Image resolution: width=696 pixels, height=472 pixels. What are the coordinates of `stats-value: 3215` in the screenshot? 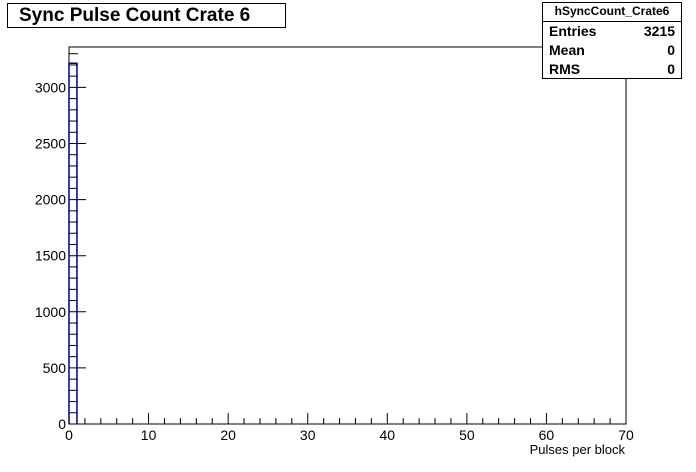 It's located at (659, 31).